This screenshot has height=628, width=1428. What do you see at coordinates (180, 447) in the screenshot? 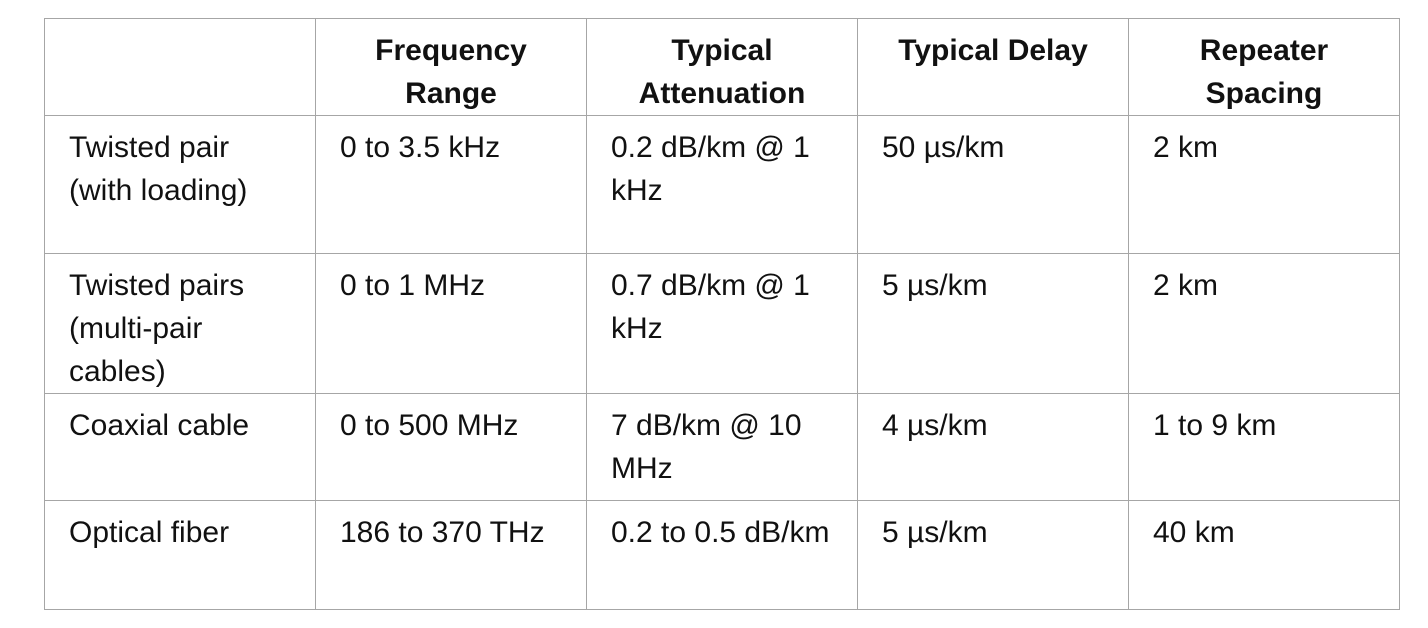
I see `medium-cell: Coaxial cable` at bounding box center [180, 447].